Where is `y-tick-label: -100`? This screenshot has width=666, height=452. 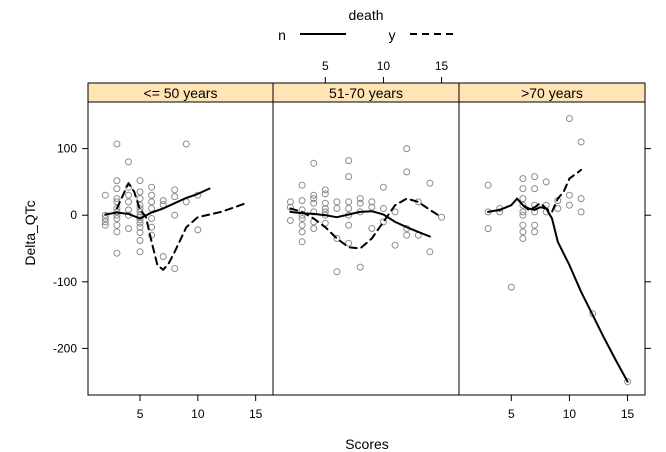 y-tick-label: -100 is located at coordinates (65, 282).